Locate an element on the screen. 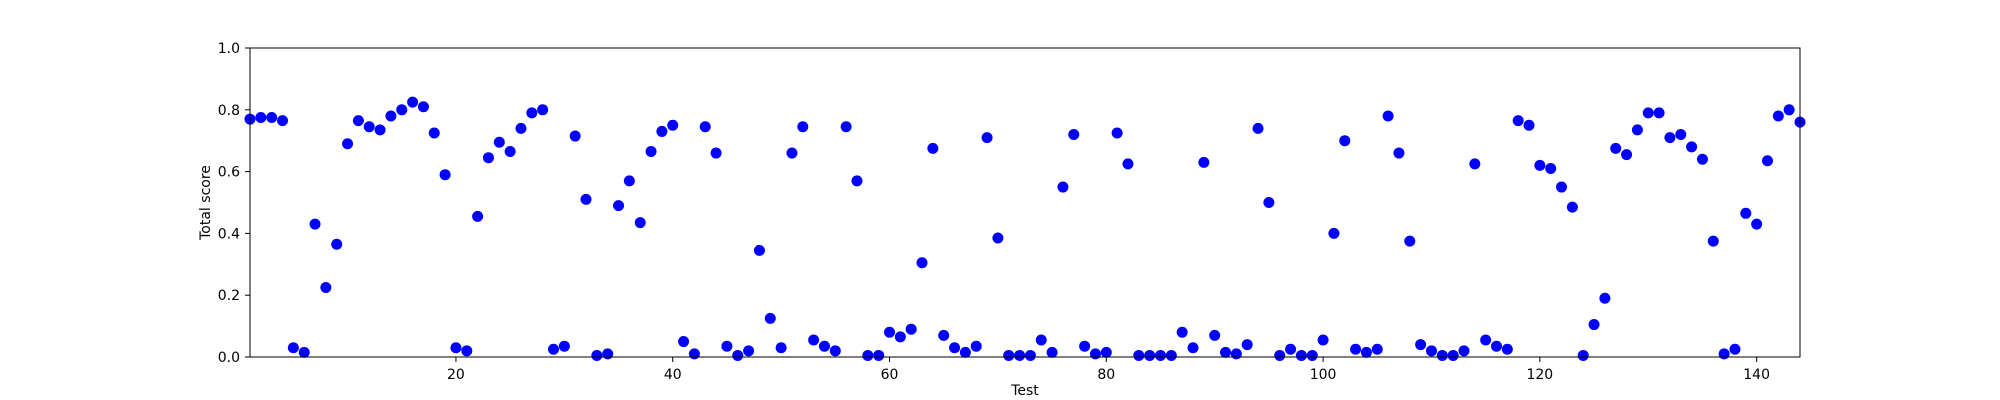 This screenshot has width=2000, height=400. y-tick-label: 0.2 is located at coordinates (229, 296).